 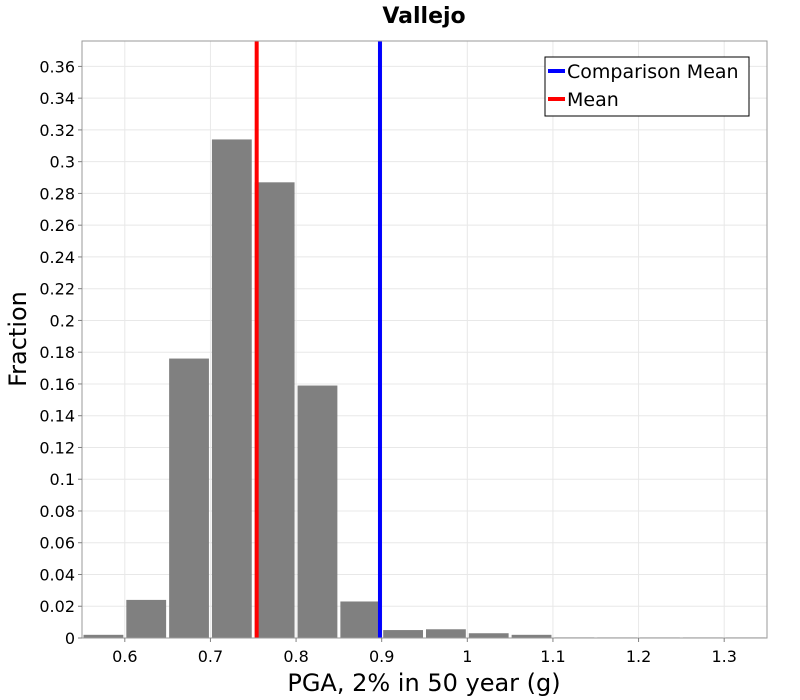 I want to click on legend-box, so click(x=647, y=86).